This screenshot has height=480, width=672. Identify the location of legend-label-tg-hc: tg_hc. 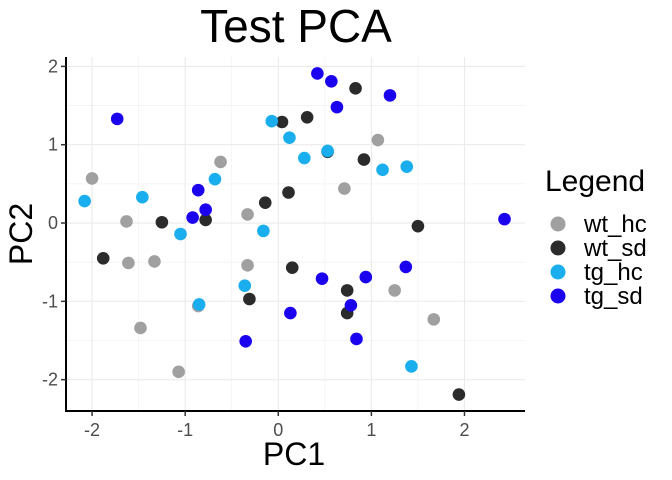
(613, 272).